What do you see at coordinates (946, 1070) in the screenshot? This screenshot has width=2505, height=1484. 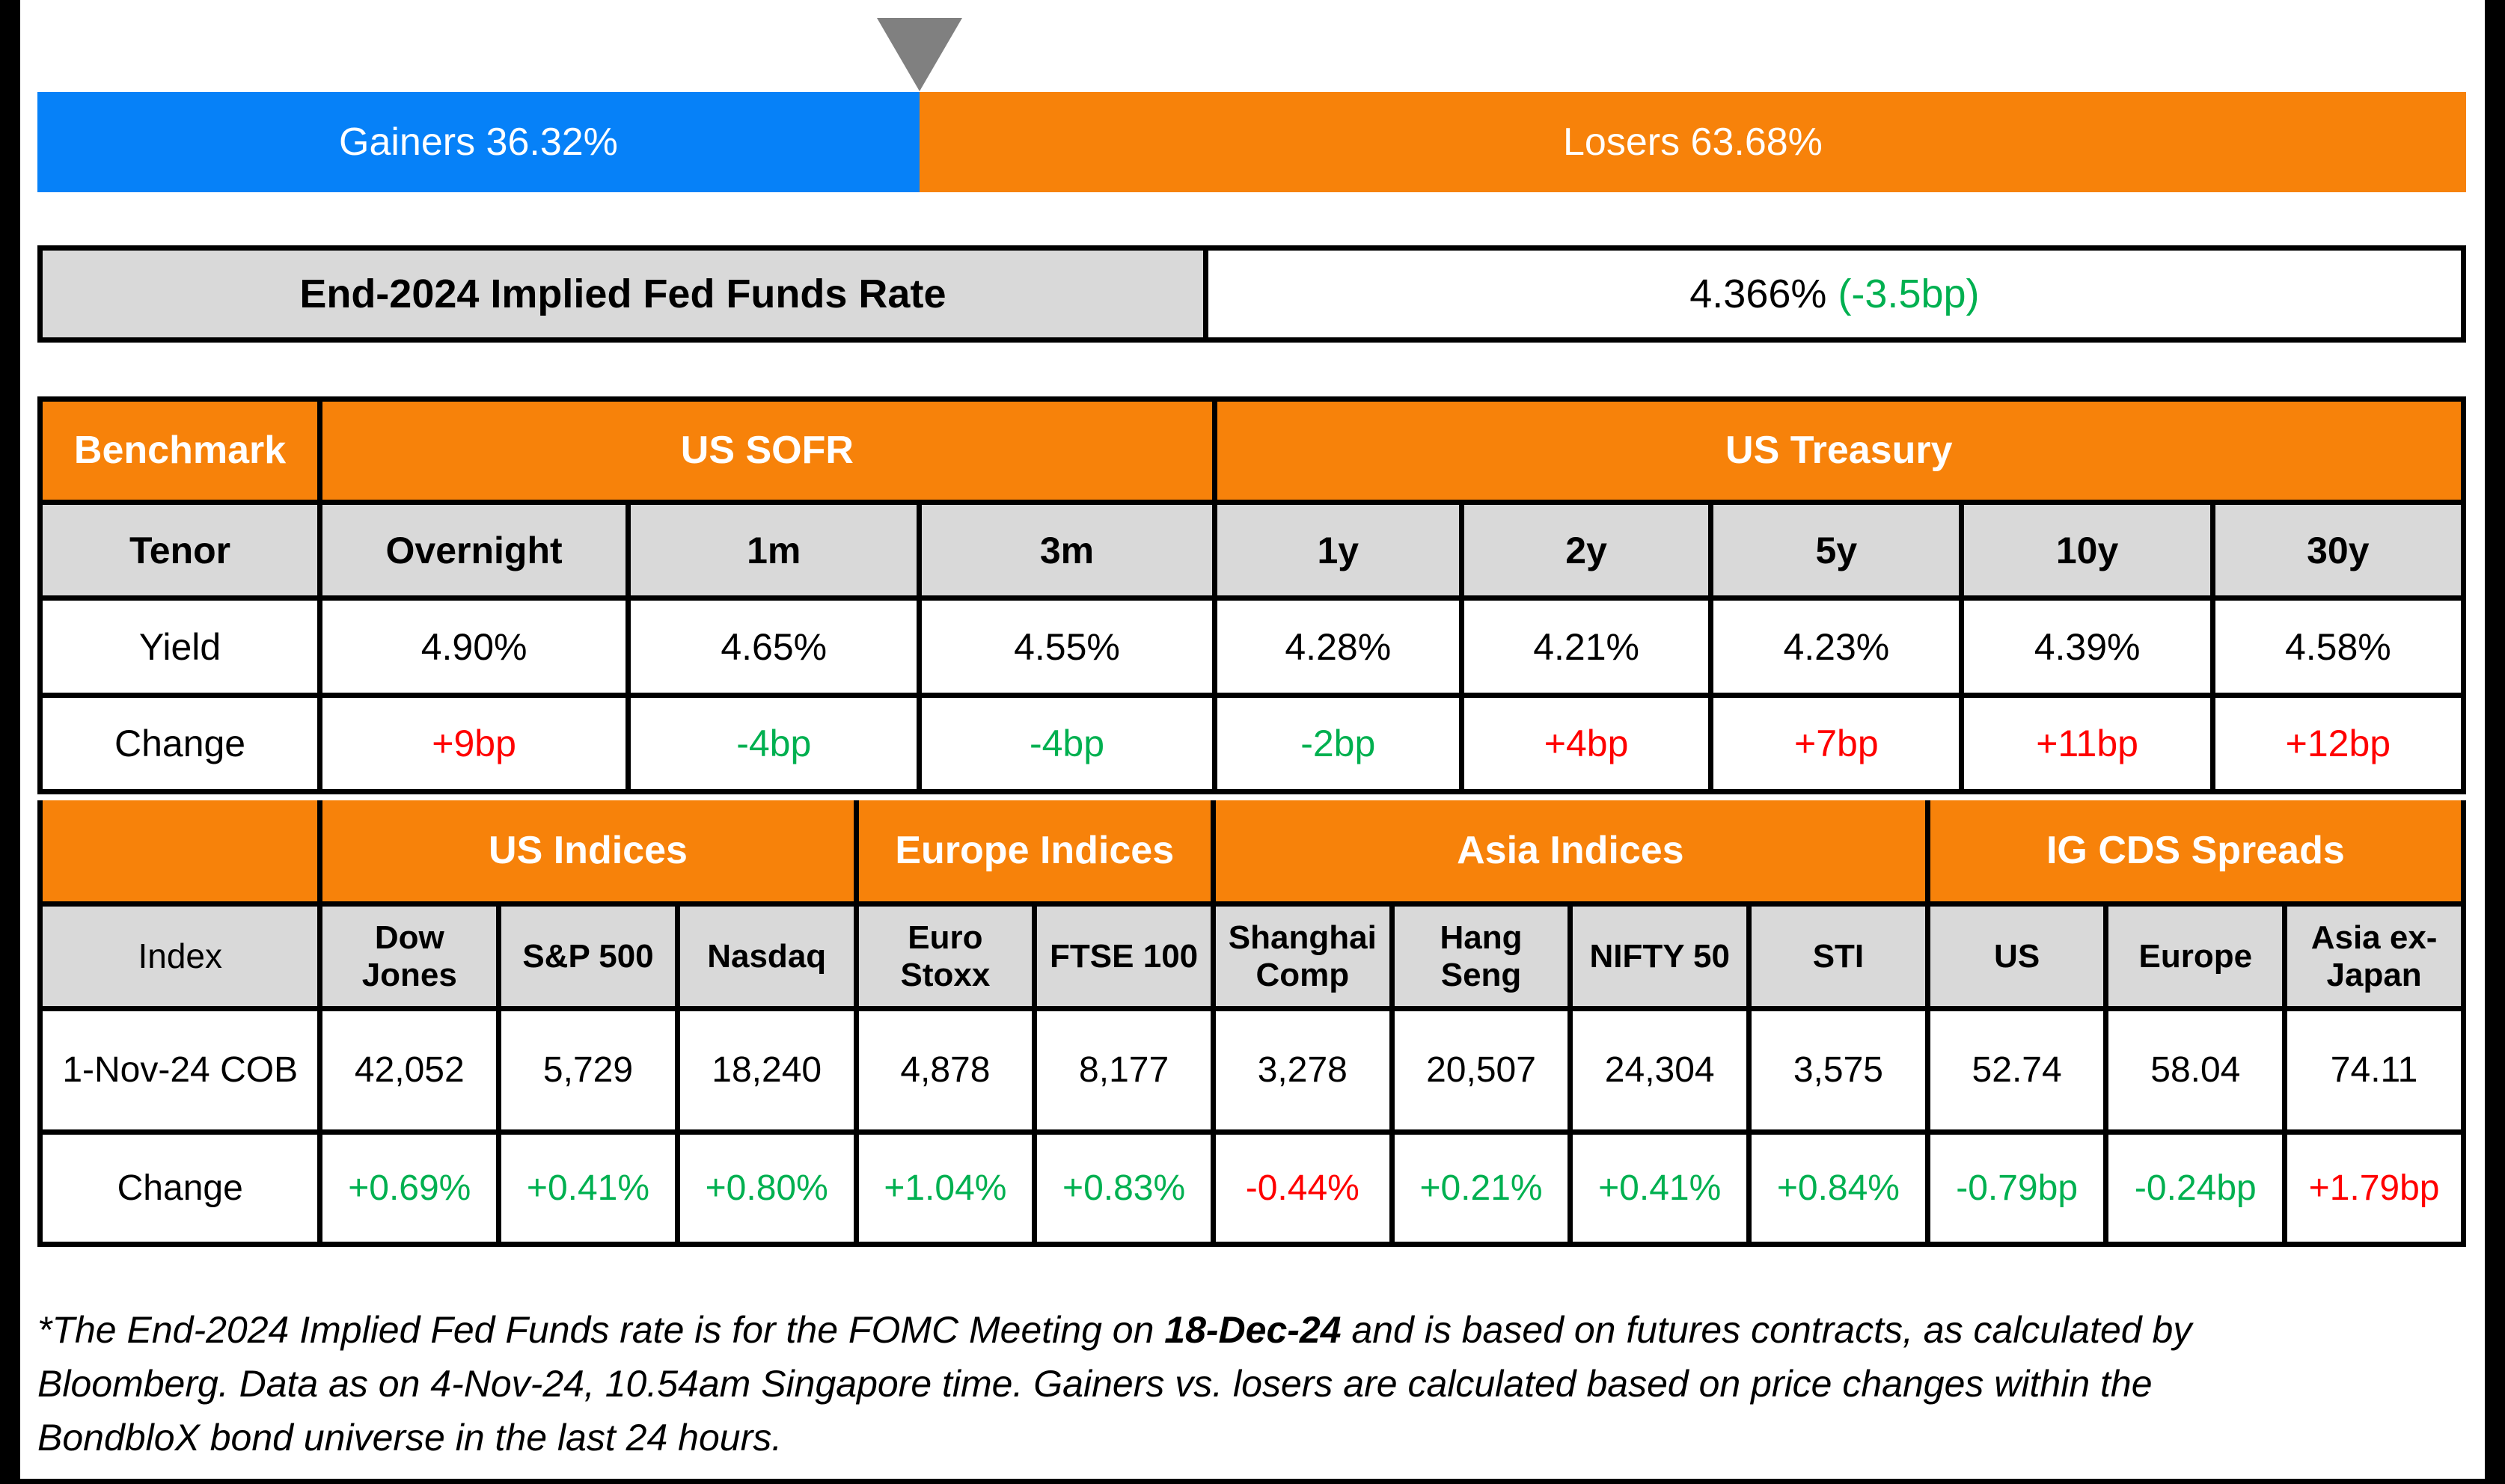 I see `index-value-cell: 4,878` at bounding box center [946, 1070].